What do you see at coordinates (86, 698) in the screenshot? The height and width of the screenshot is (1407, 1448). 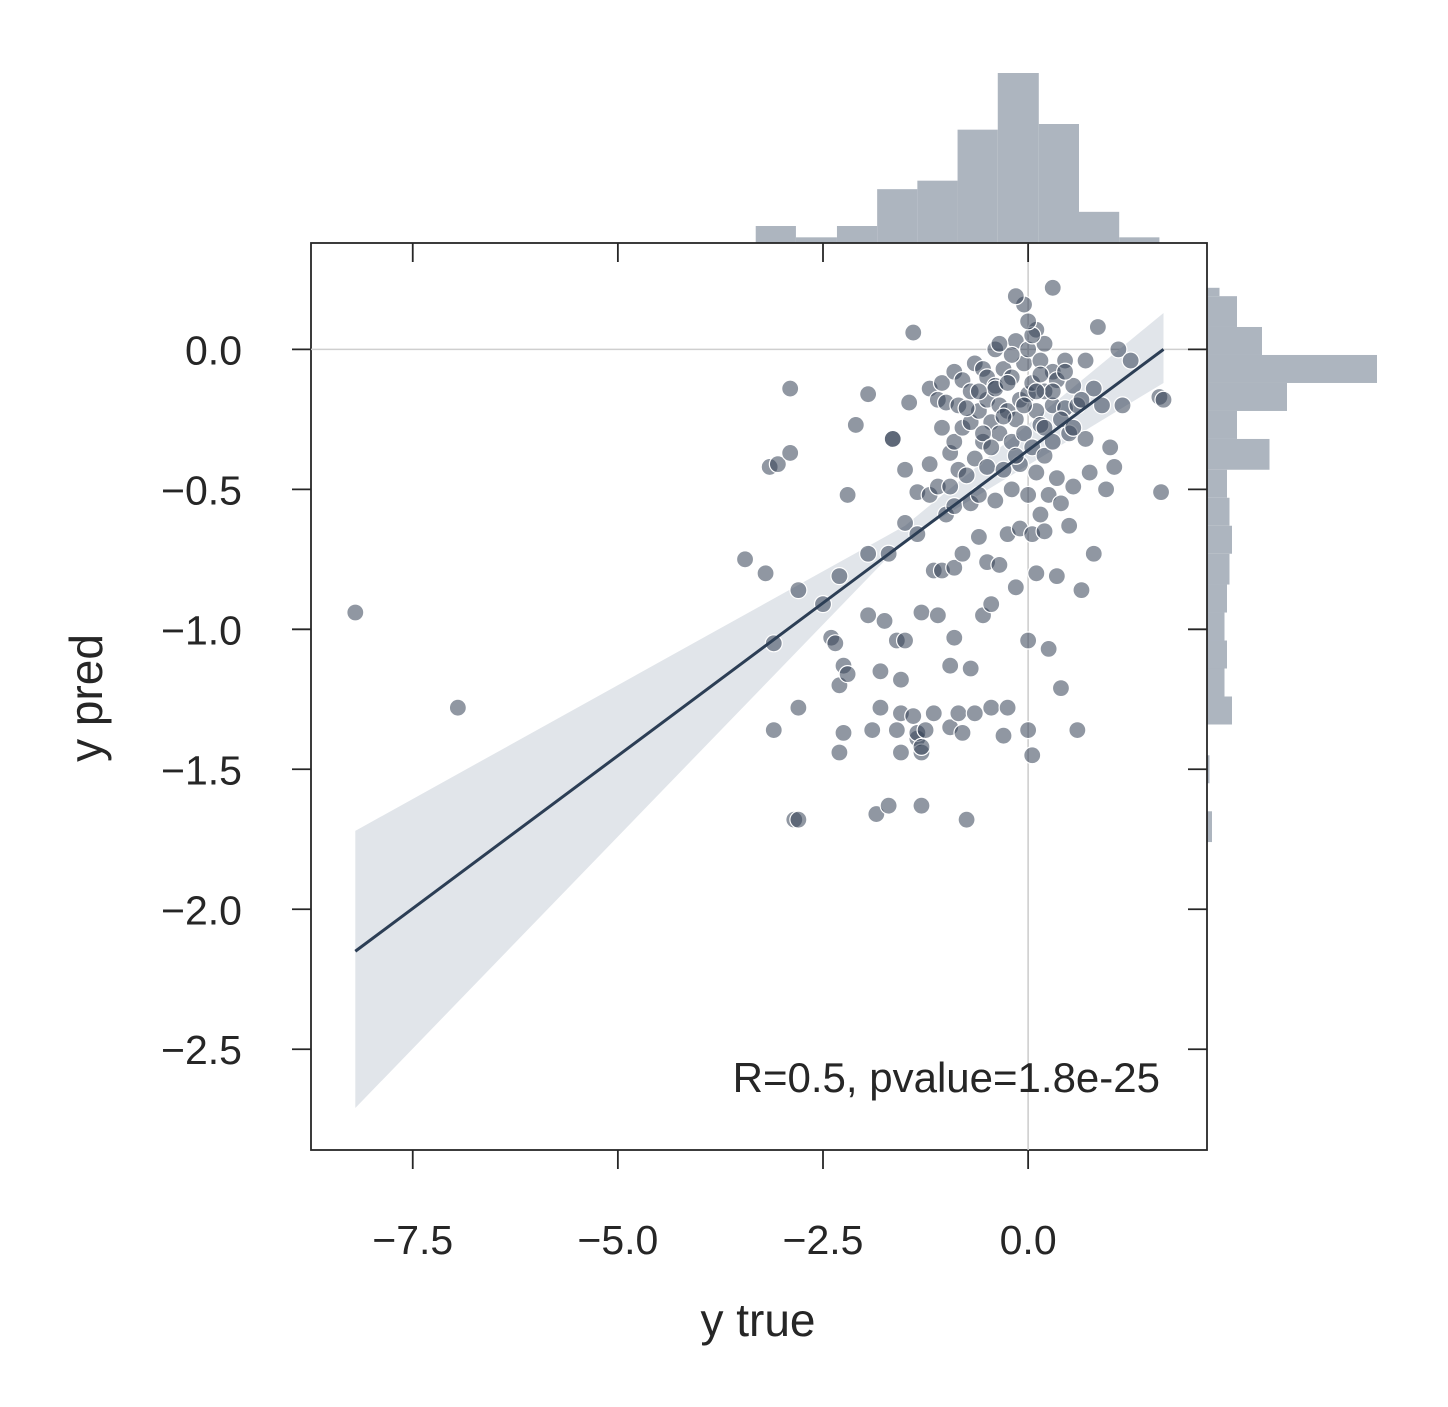 I see `y-axis-label: y pred` at bounding box center [86, 698].